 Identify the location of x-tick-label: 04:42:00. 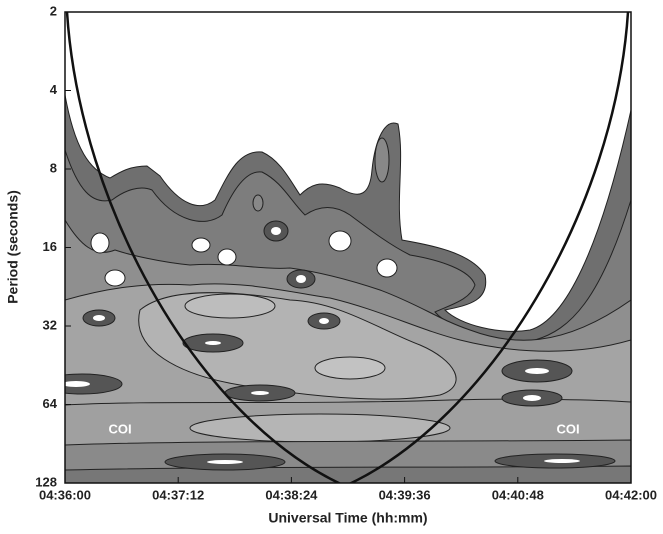
(631, 494).